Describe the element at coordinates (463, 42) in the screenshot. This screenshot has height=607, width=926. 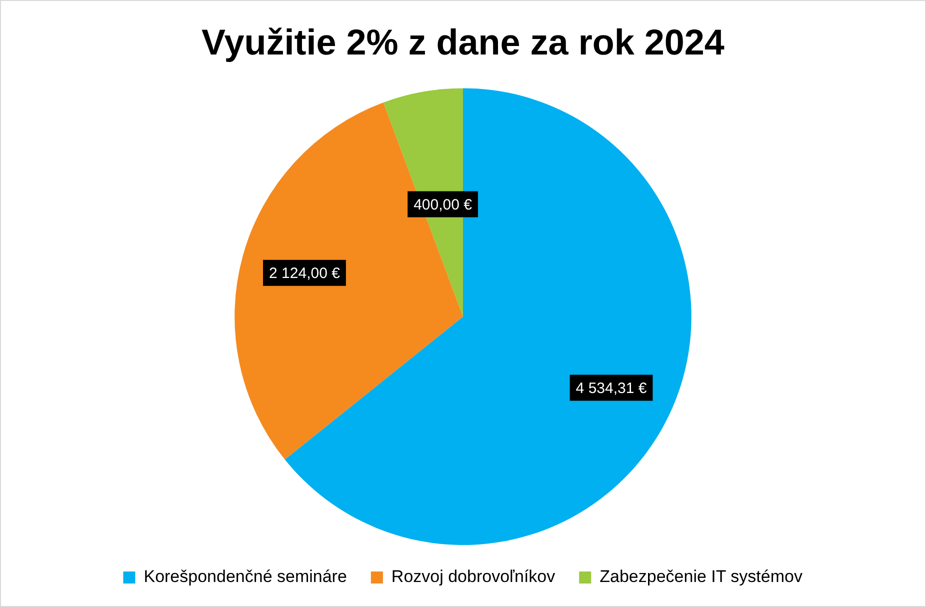
I see `chart-title: Využitie 2% z dane za rok 2024` at that location.